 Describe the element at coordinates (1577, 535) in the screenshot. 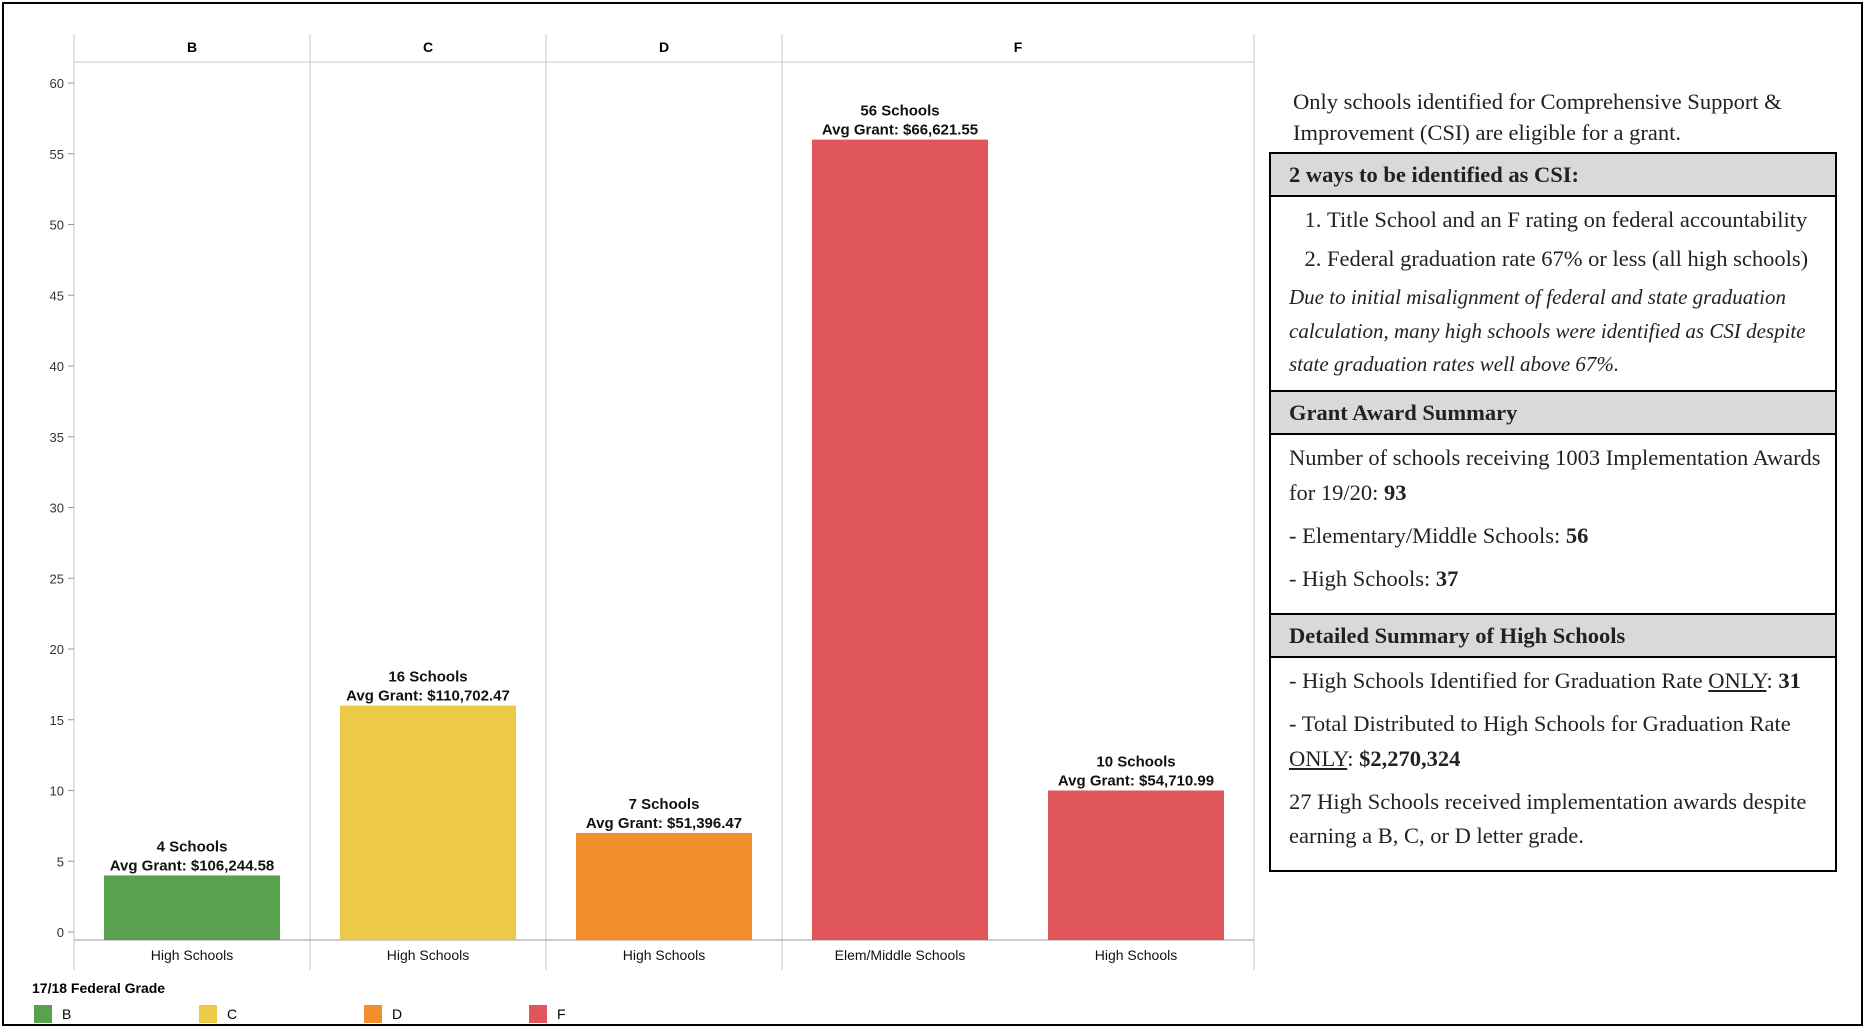

I see `elem-middle-value: 56` at that location.